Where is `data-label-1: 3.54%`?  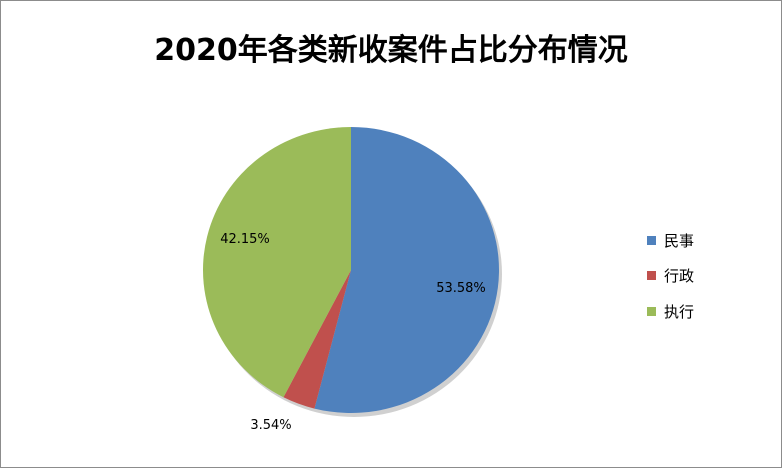
data-label-1: 3.54% is located at coordinates (270, 425).